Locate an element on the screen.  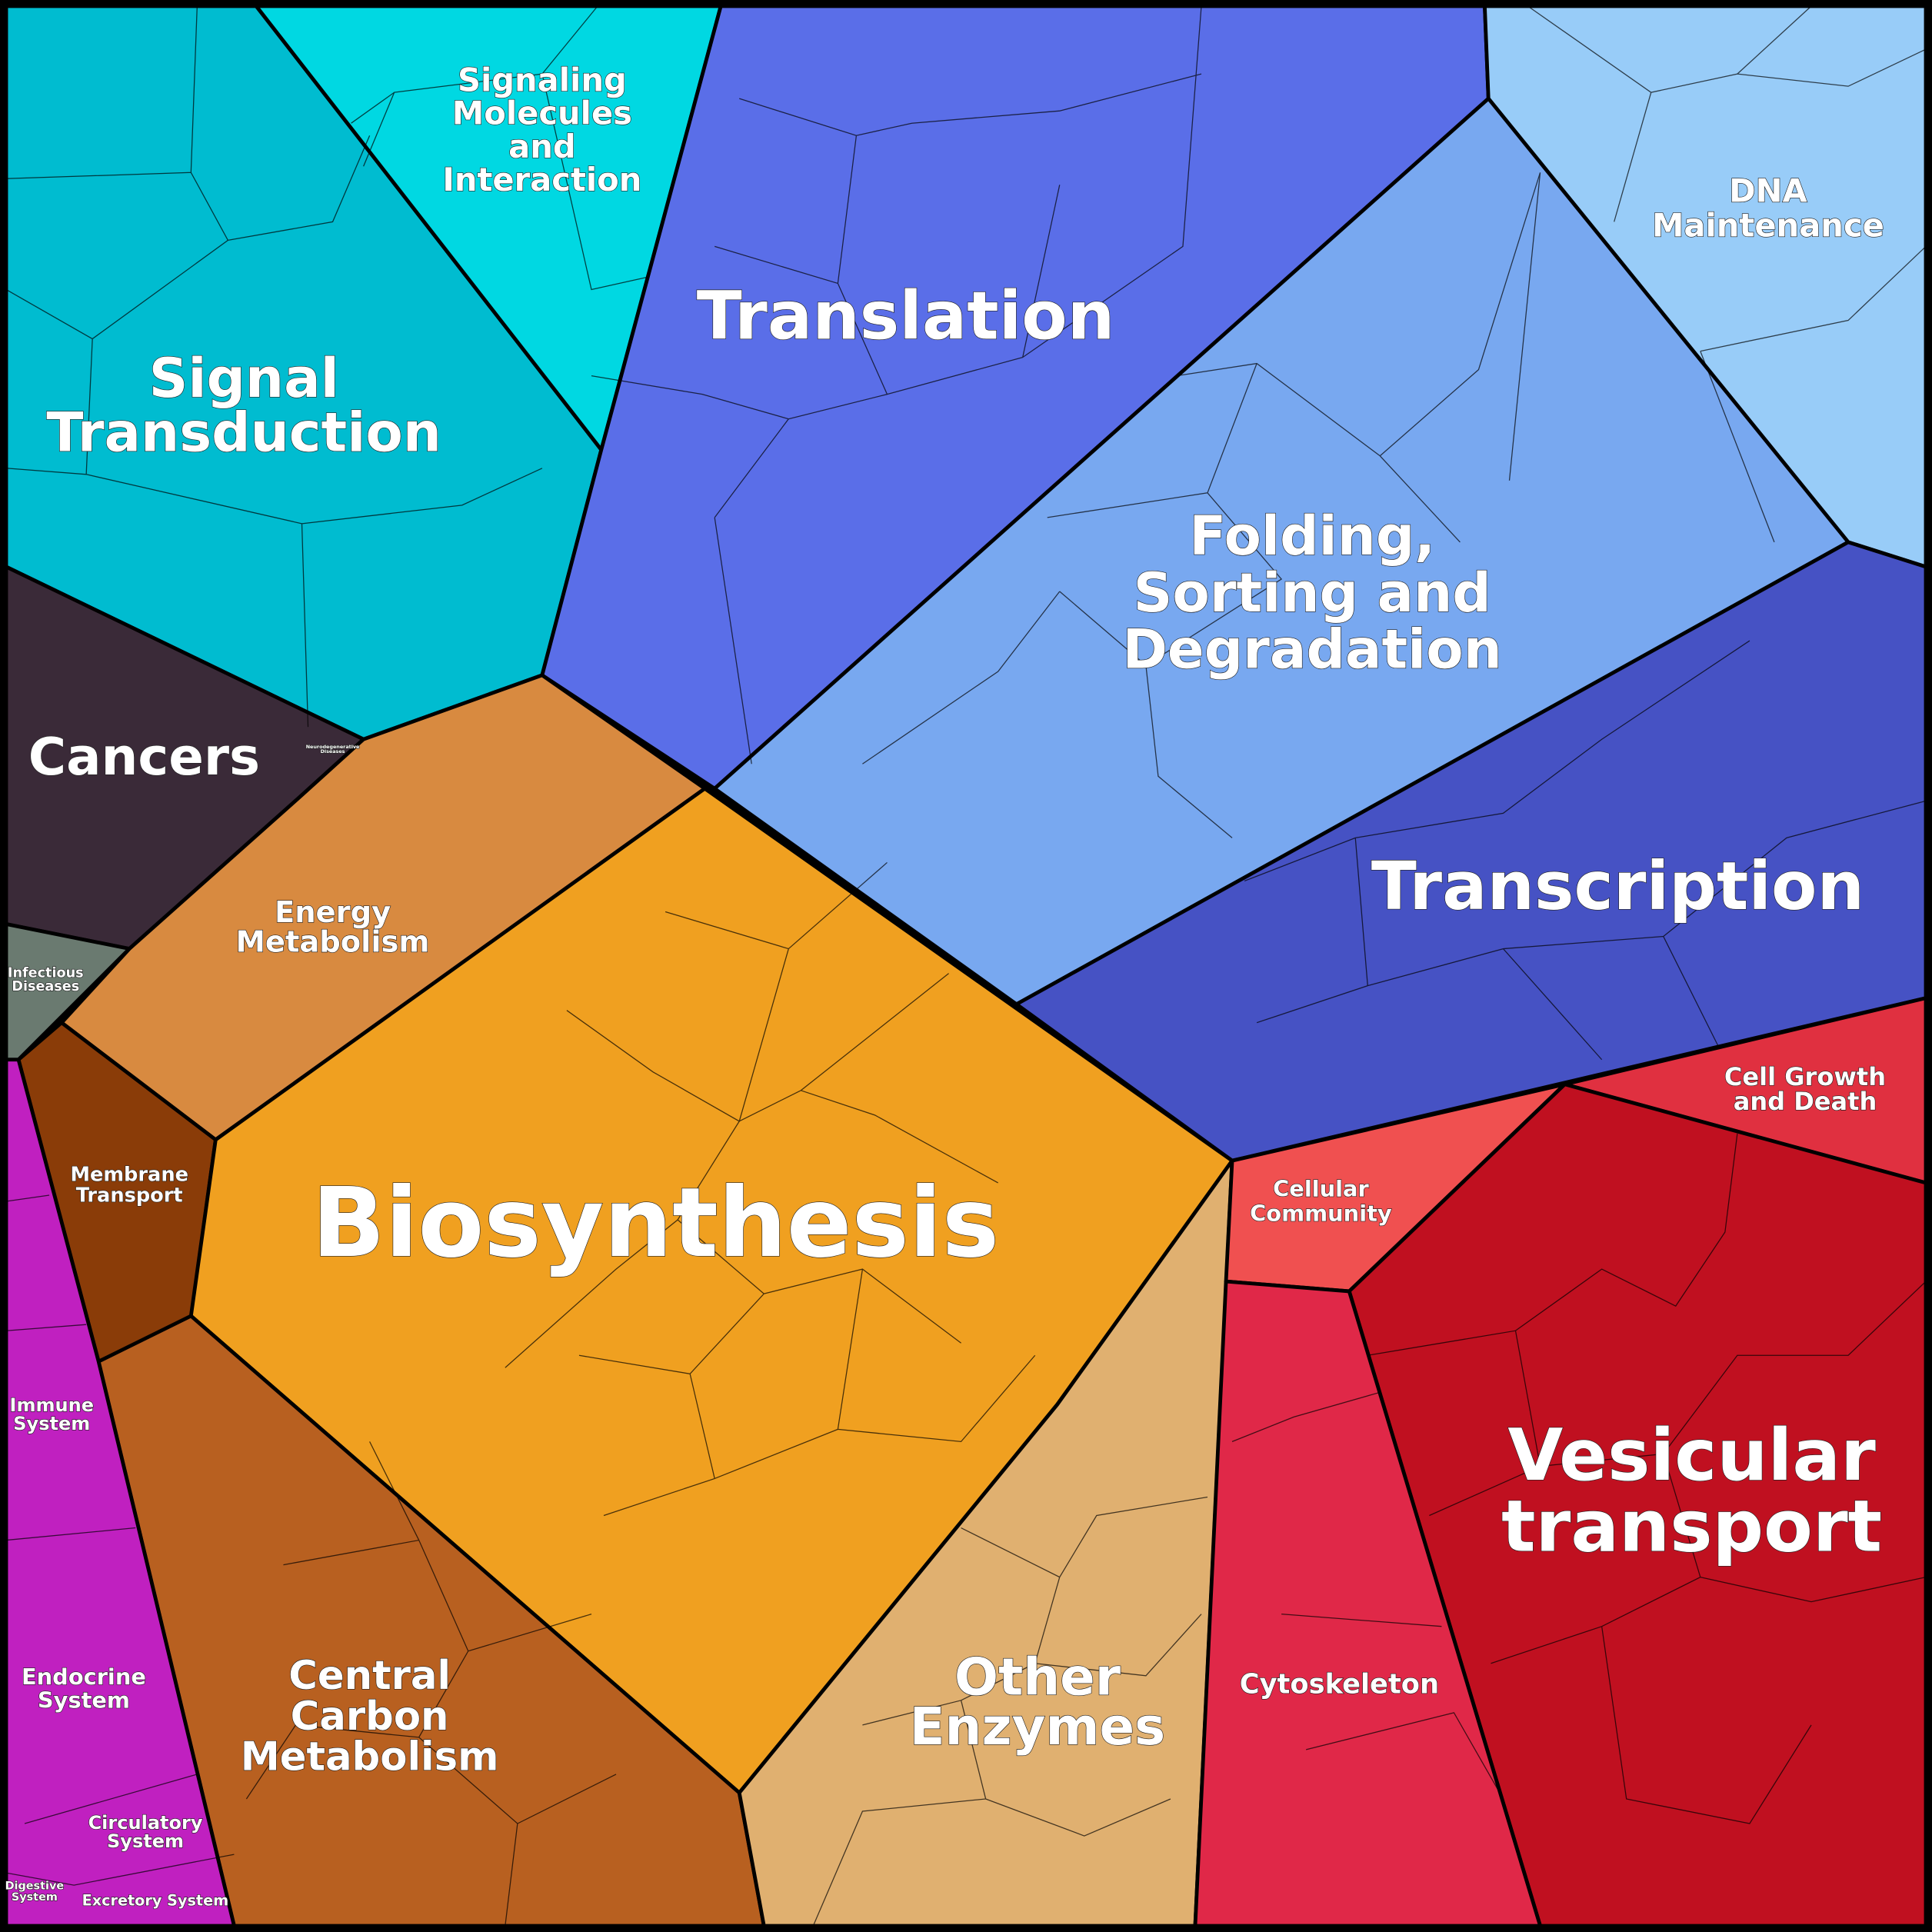
label-line: Vesicular is located at coordinates (1691, 1455).